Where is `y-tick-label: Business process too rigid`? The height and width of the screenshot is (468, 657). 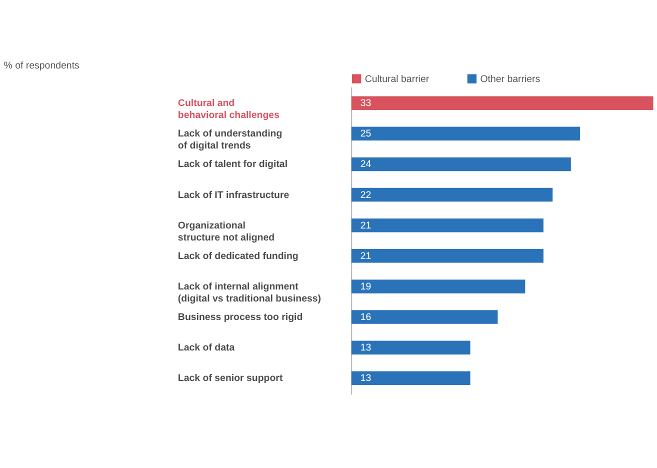 y-tick-label: Business process too rigid is located at coordinates (240, 318).